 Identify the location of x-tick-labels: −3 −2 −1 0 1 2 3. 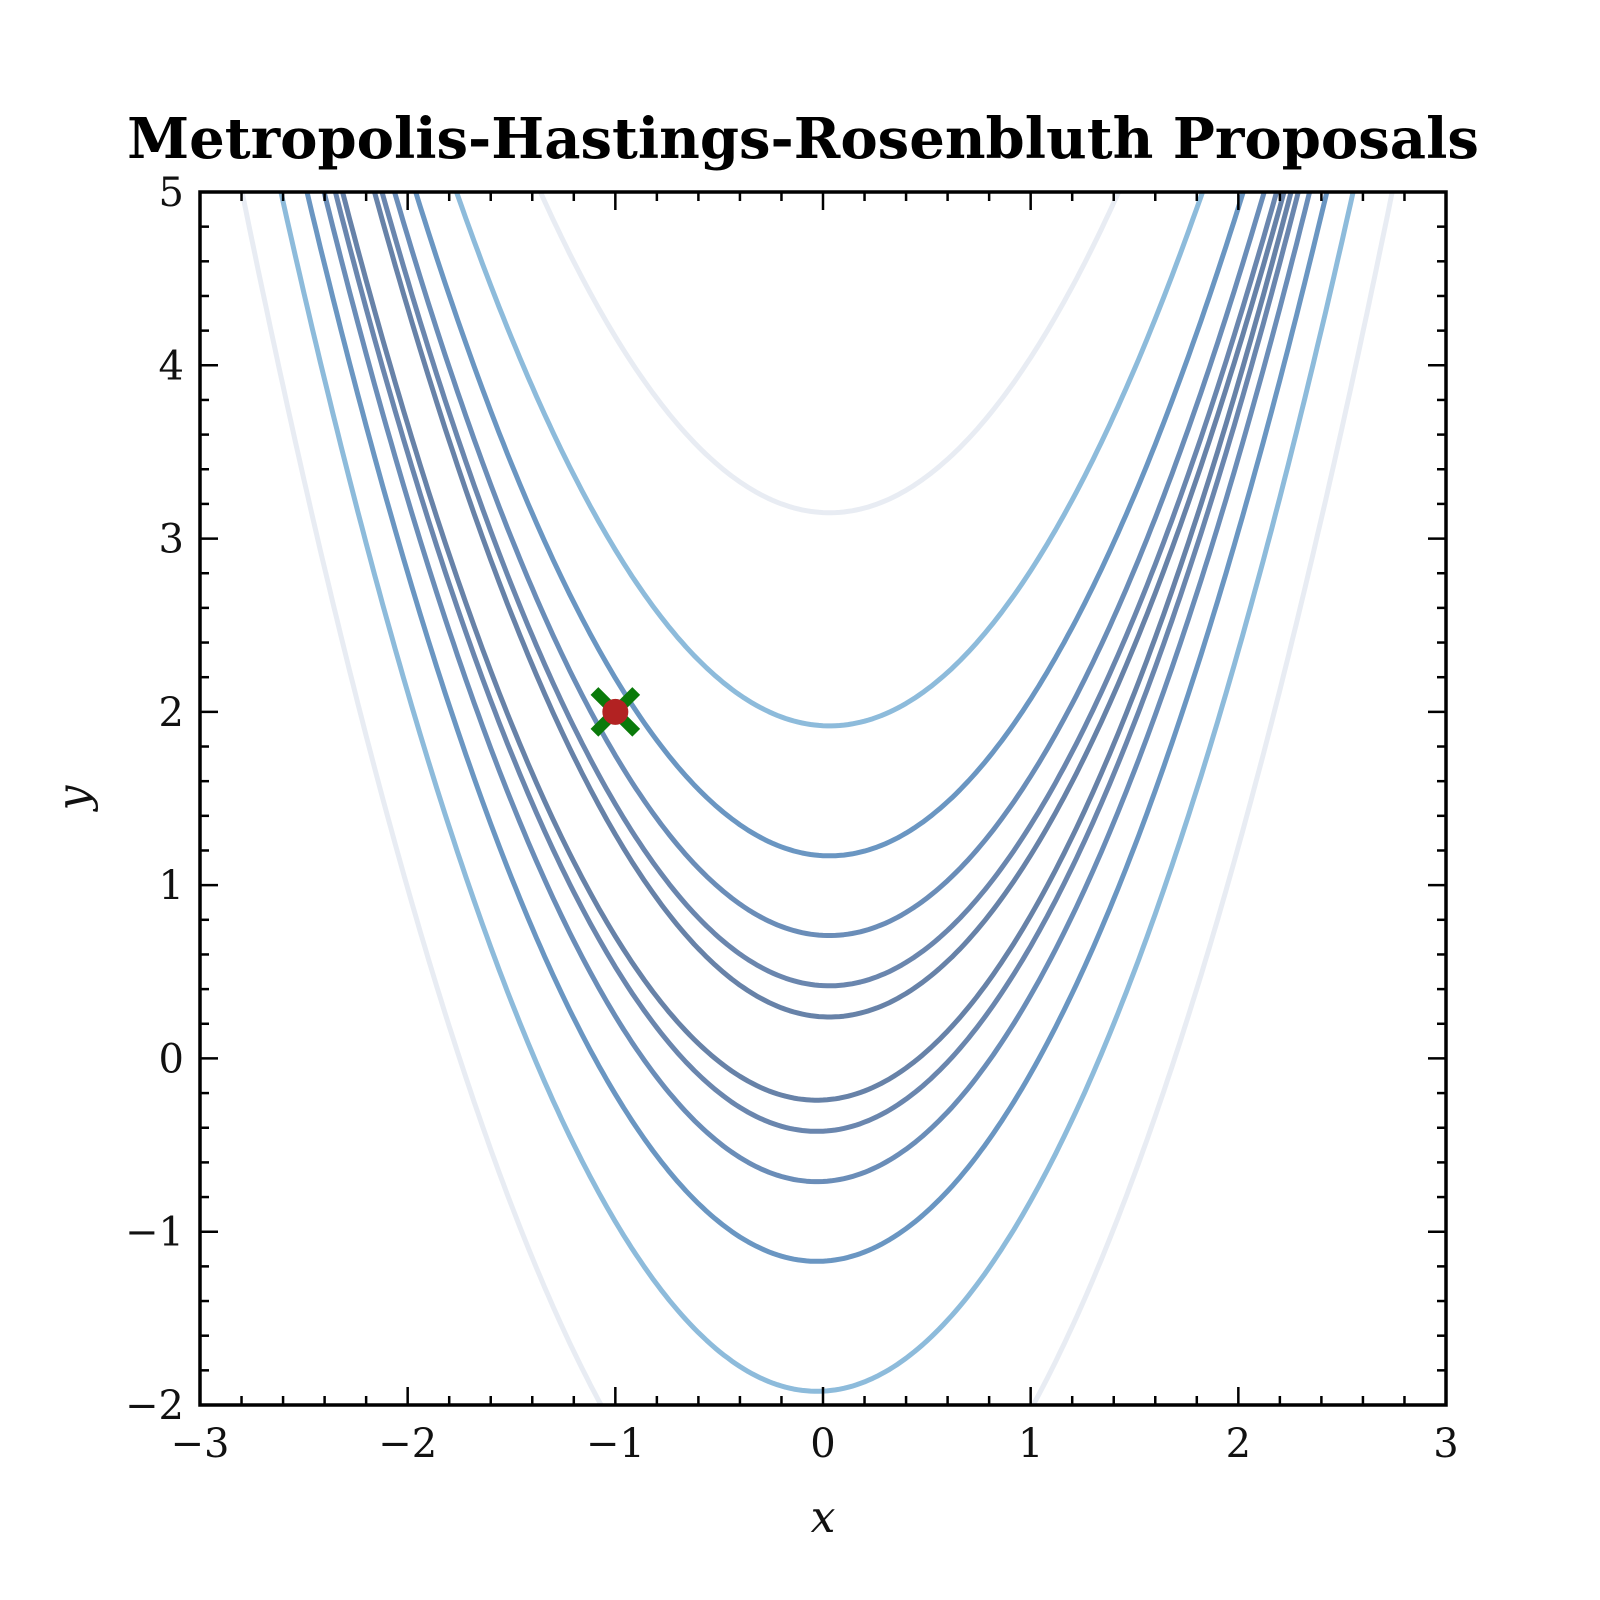
(815, 1444).